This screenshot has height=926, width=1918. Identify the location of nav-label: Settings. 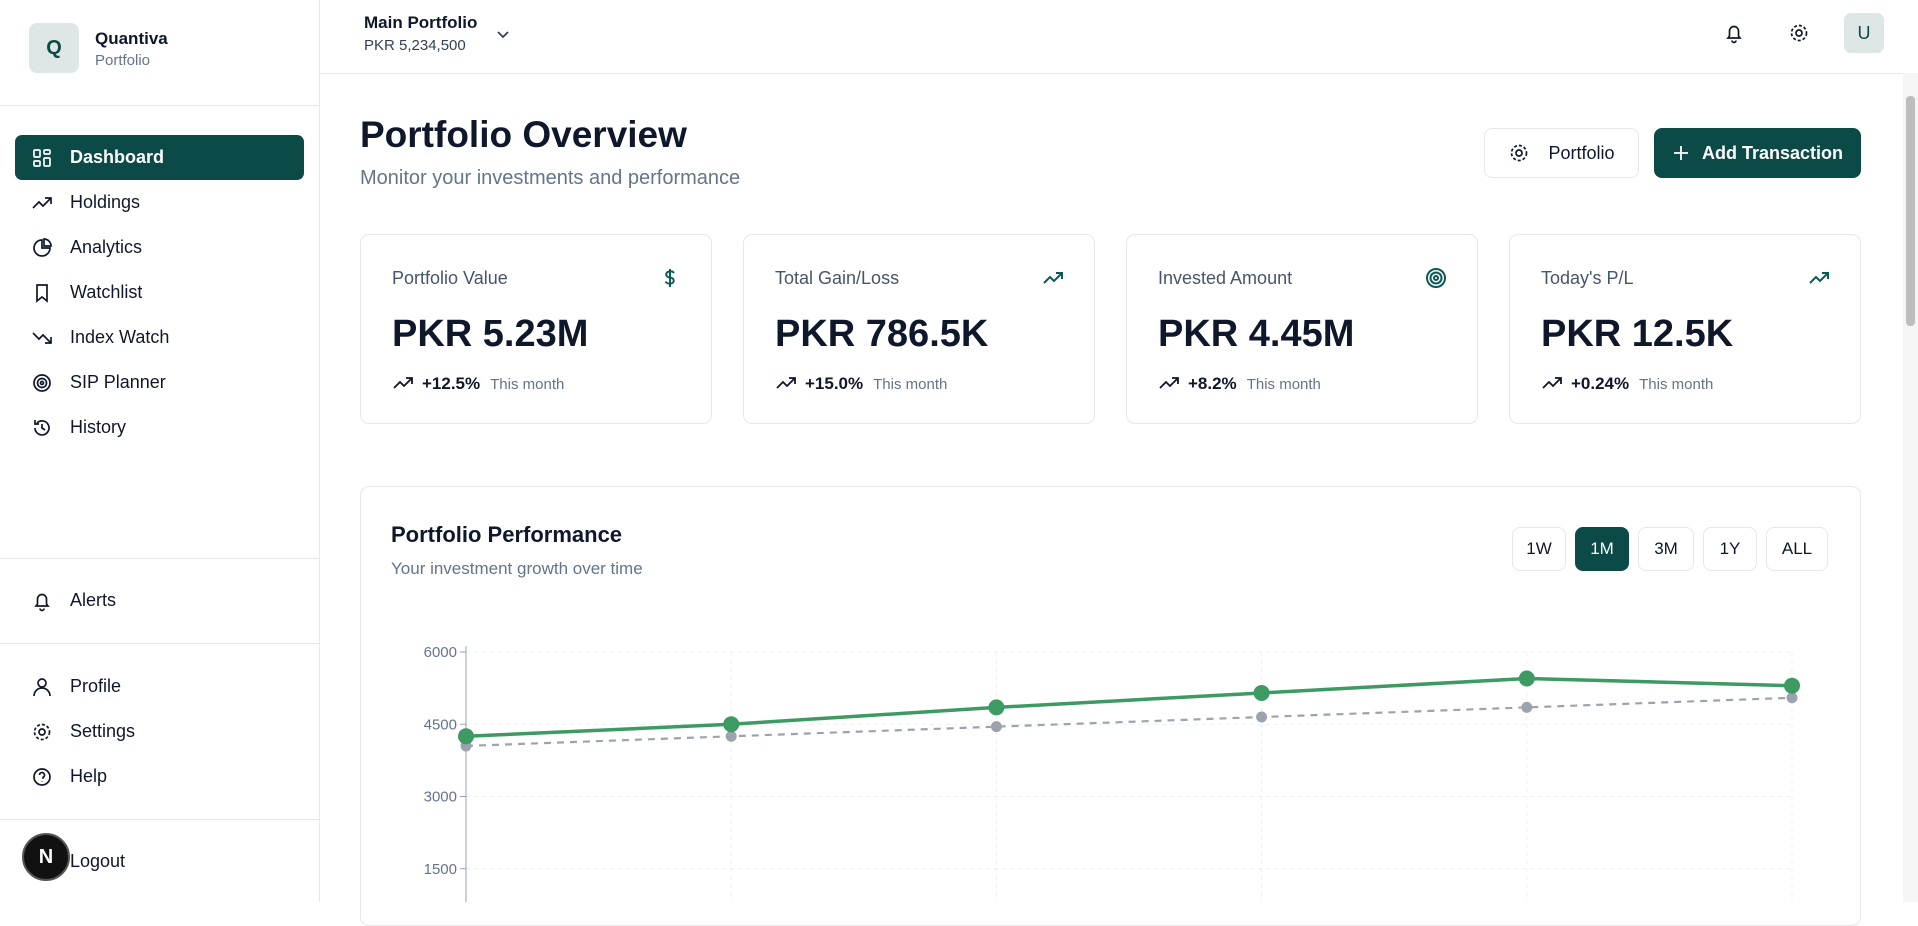
(103, 731).